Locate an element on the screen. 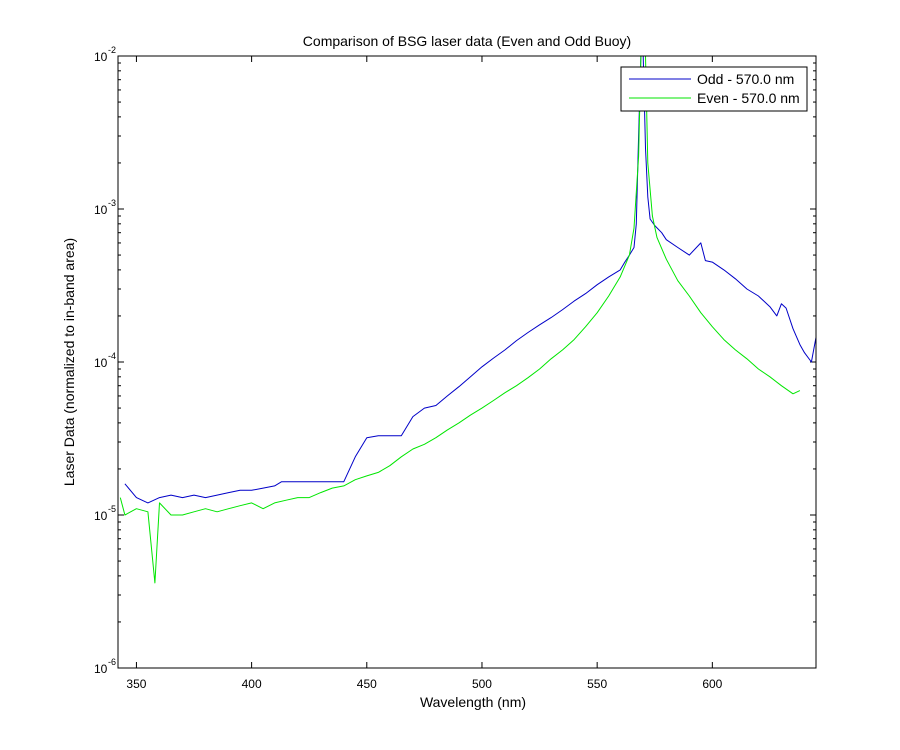 This screenshot has height=750, width=900. y-tick-exponent: -4 is located at coordinates (112, 356).